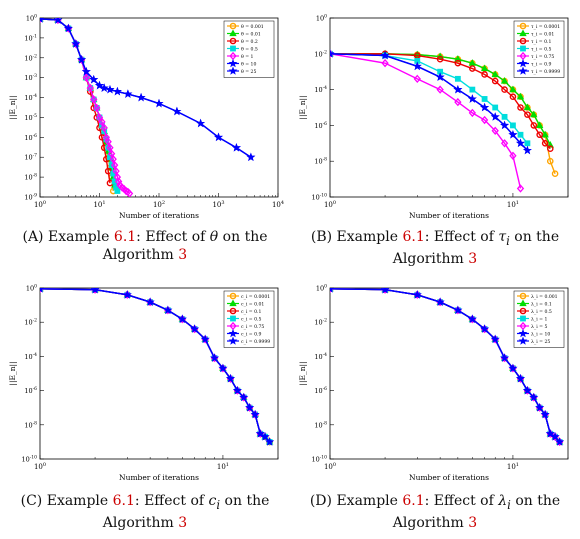  What do you see at coordinates (319, 459) in the screenshot?
I see `y-tick-label: 10⁻¹⁰` at bounding box center [319, 459].